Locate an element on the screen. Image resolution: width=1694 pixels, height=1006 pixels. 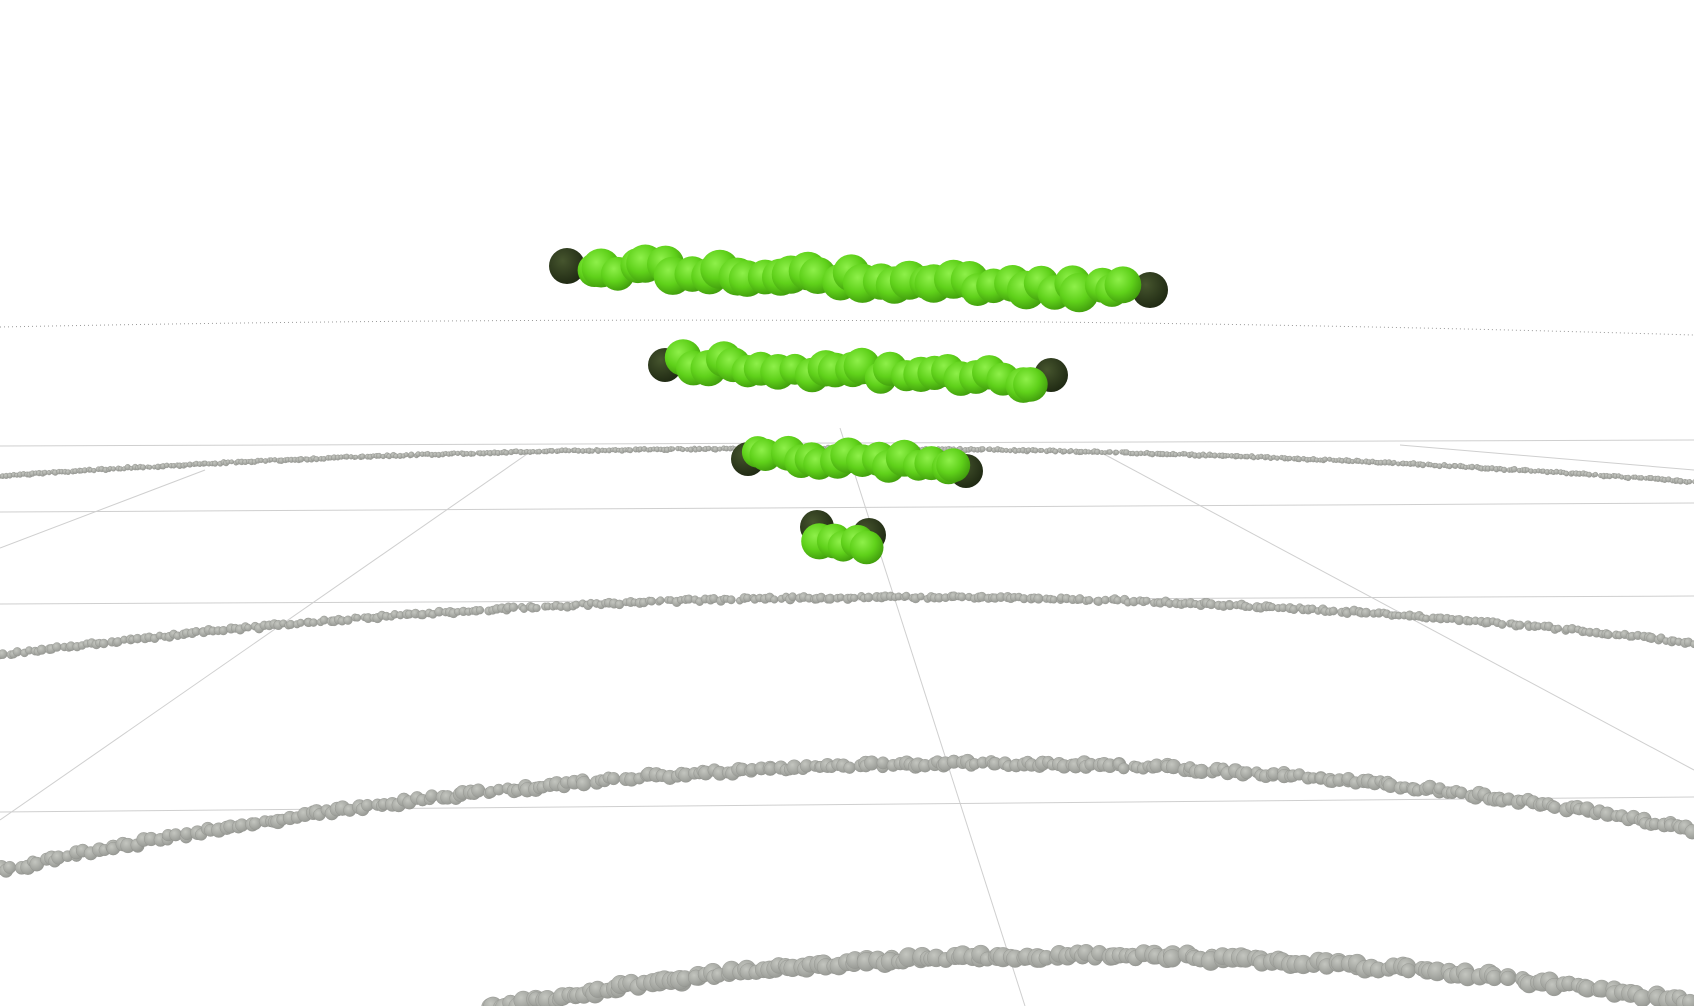
horizon-line is located at coordinates (847, 327).